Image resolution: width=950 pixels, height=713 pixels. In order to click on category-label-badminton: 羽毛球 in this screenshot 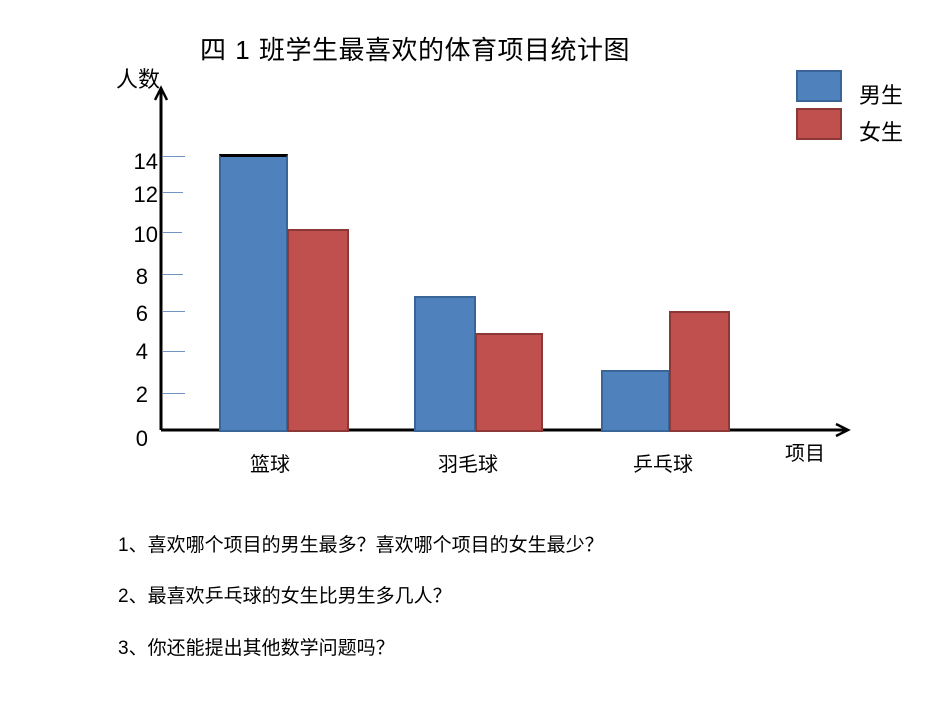, I will do `click(468, 464)`.